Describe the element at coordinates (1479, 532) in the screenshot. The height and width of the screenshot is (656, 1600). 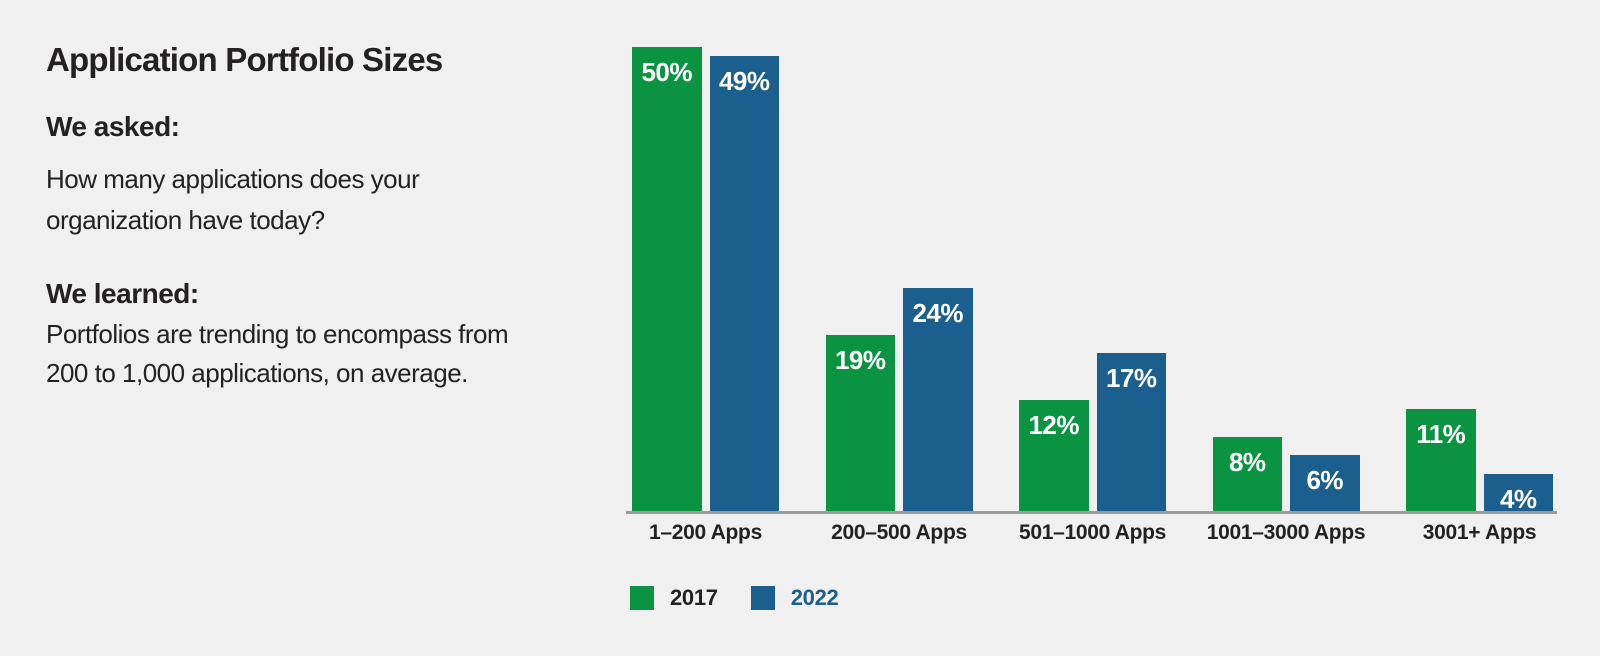
I see `x-axis-label: 3001+ Apps` at that location.